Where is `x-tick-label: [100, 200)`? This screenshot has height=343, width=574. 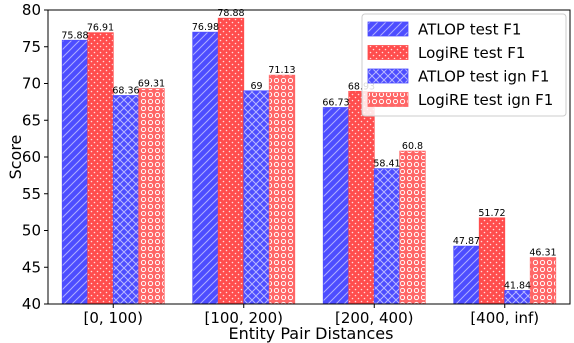 x-tick-label: [100, 200) is located at coordinates (243, 318).